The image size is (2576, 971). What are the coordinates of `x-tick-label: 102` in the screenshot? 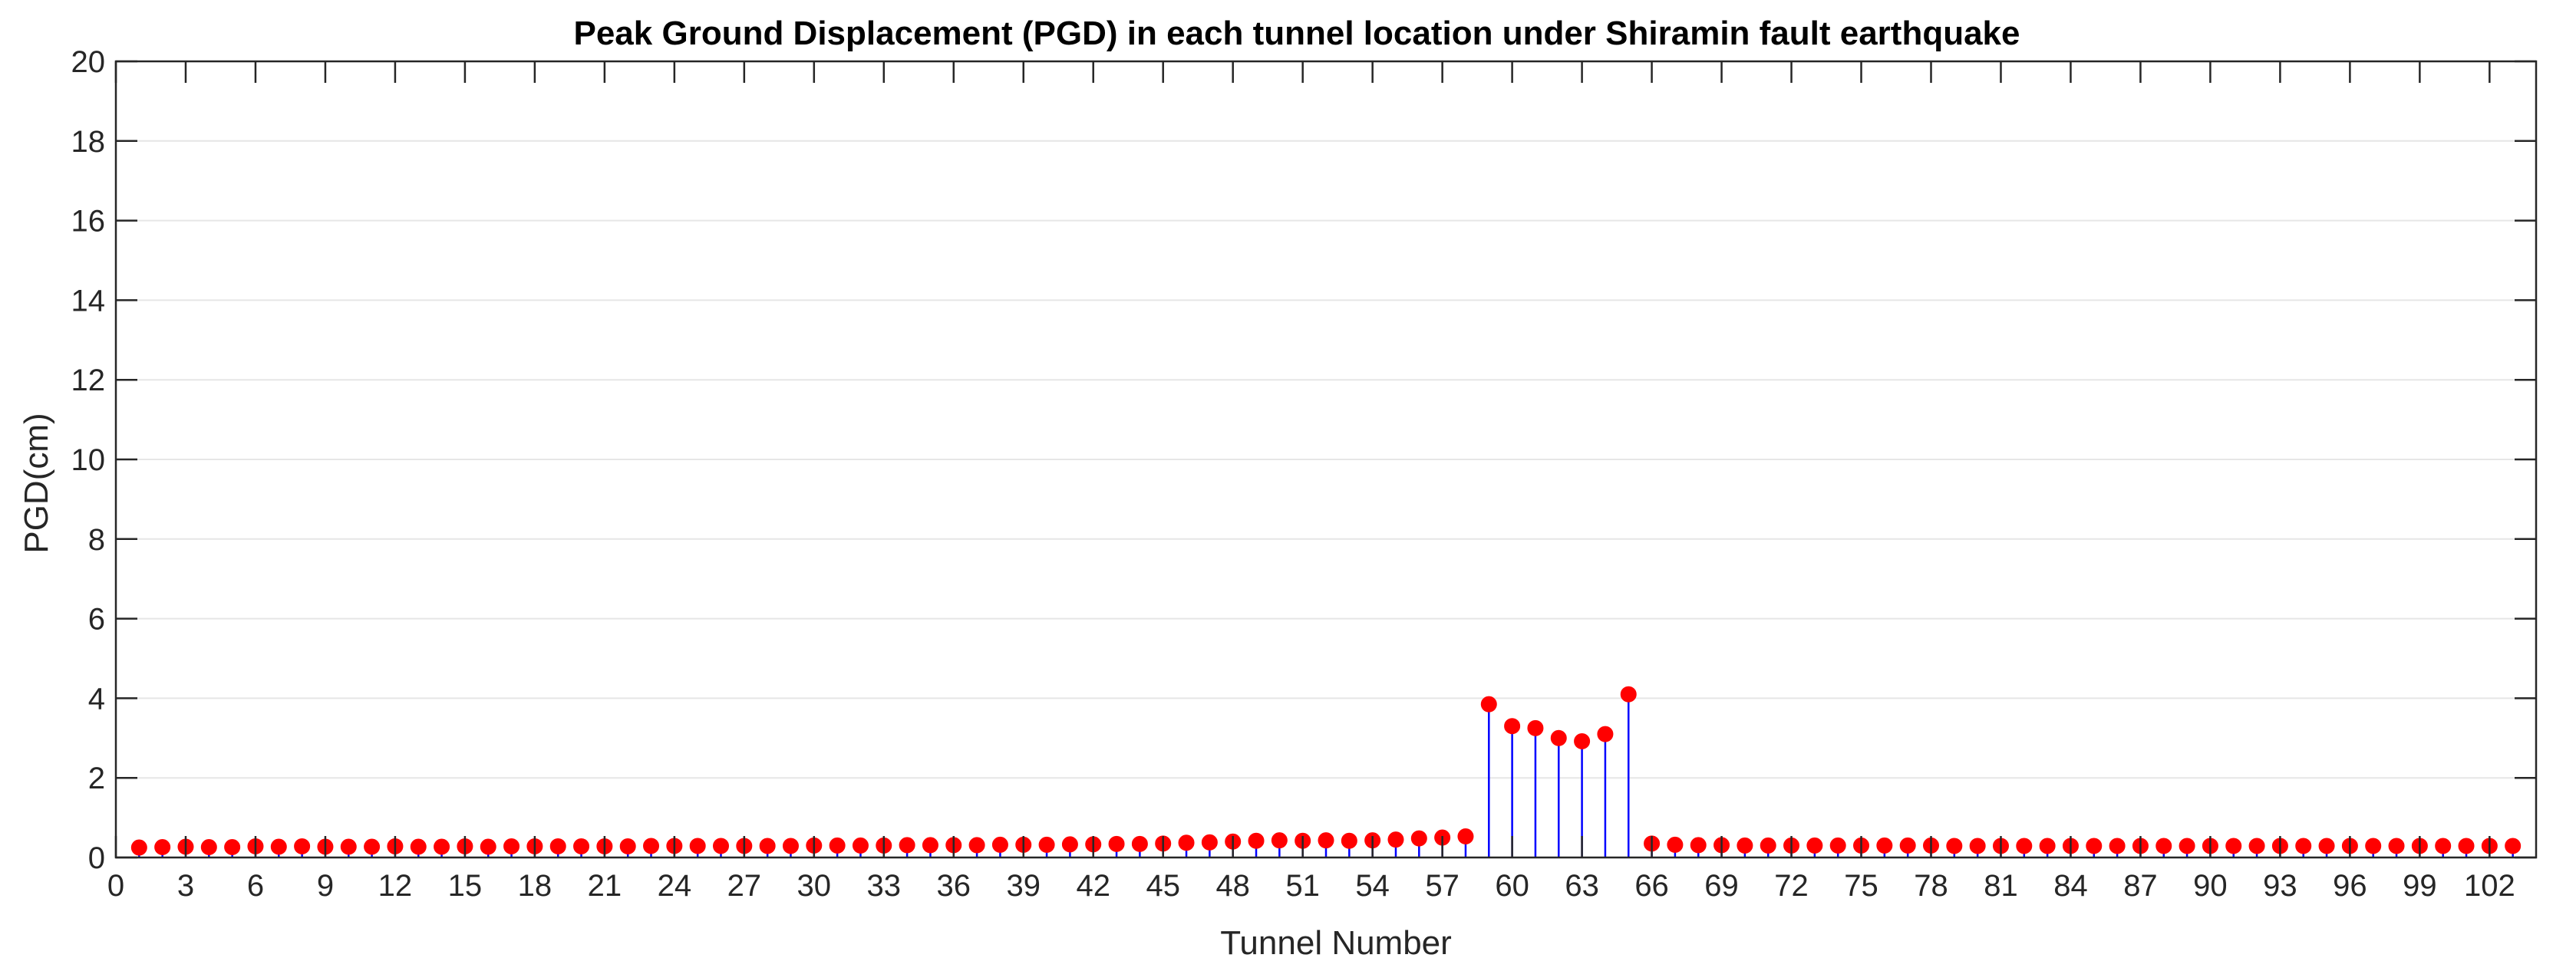 It's located at (2489, 886).